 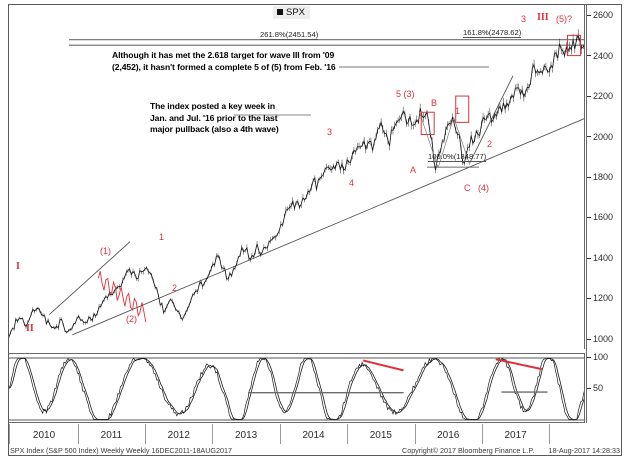 I want to click on x-axis: 2010 2011 2012 2013 2014 2015 2016 2017, so click(x=297, y=434).